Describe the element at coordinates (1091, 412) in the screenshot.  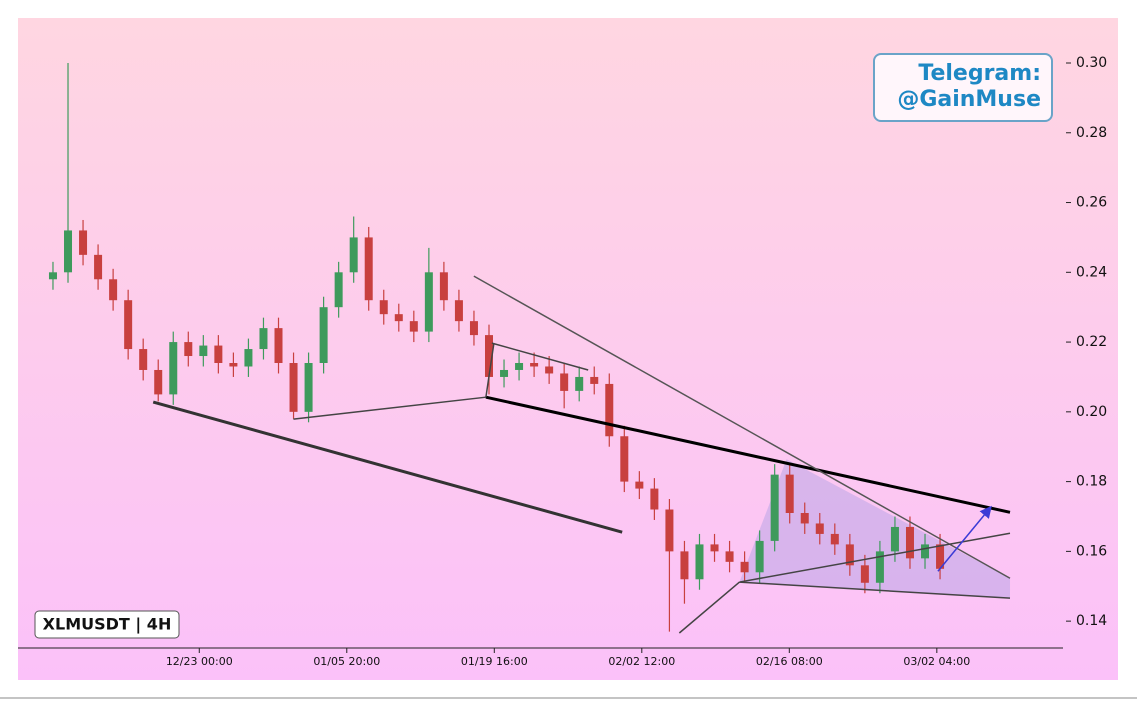
I see `y-tick-label: 0.20` at that location.